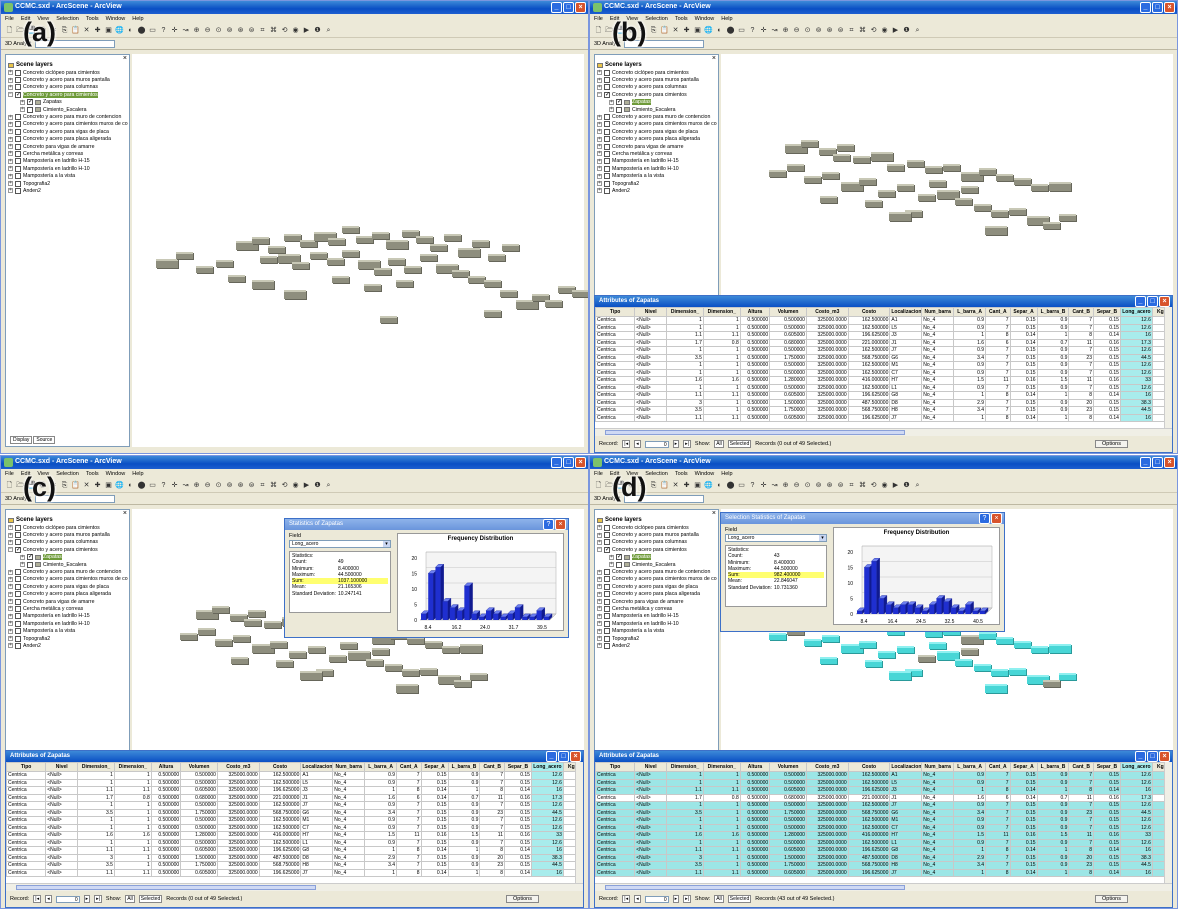  I want to click on globe-icon: 🌐, so click(708, 30).